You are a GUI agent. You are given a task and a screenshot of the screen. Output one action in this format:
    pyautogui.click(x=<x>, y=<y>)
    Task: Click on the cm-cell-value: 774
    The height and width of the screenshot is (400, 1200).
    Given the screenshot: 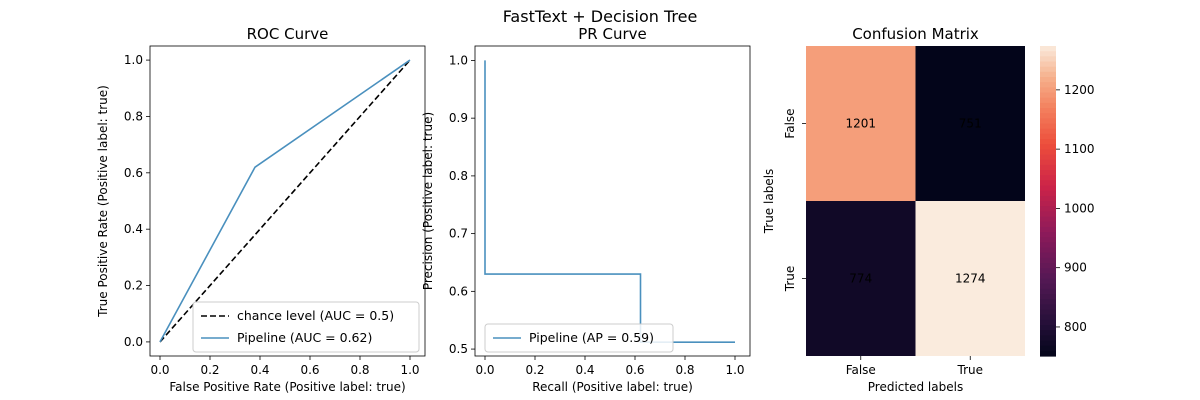 What is the action you would take?
    pyautogui.click(x=860, y=279)
    